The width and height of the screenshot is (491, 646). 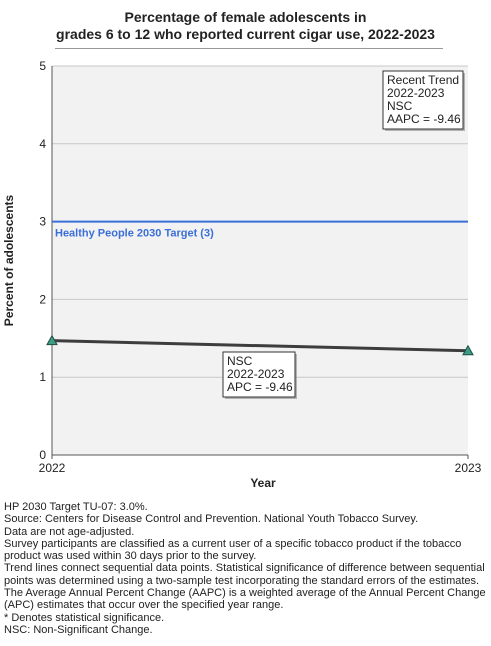 I want to click on y-axis-title: Percent of adolescents, so click(x=9, y=260).